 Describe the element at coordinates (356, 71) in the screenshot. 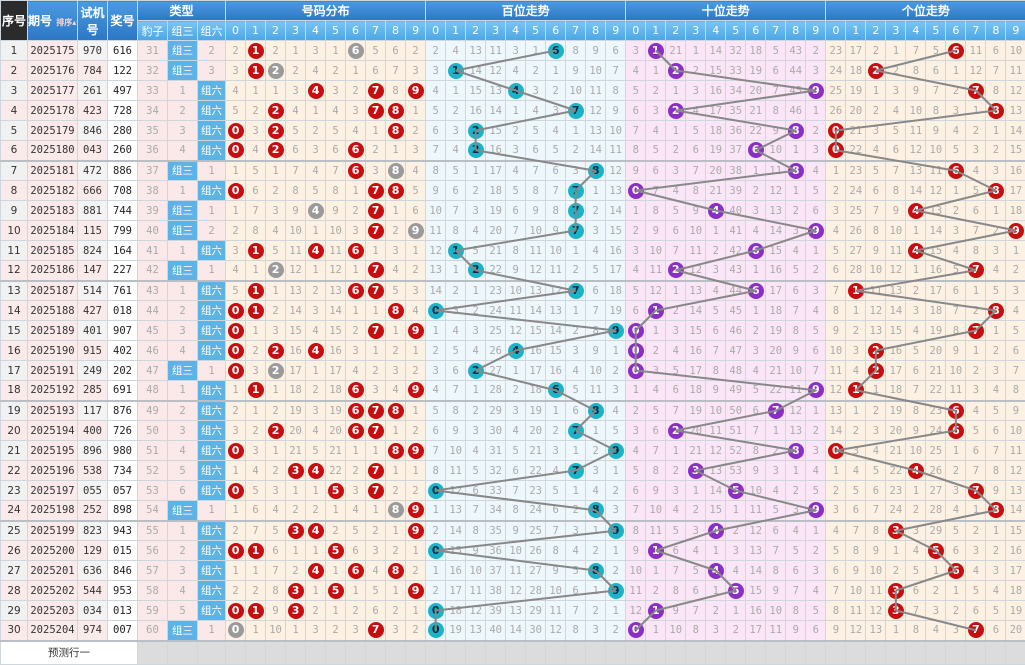

I see `dist-cell: 1` at that location.